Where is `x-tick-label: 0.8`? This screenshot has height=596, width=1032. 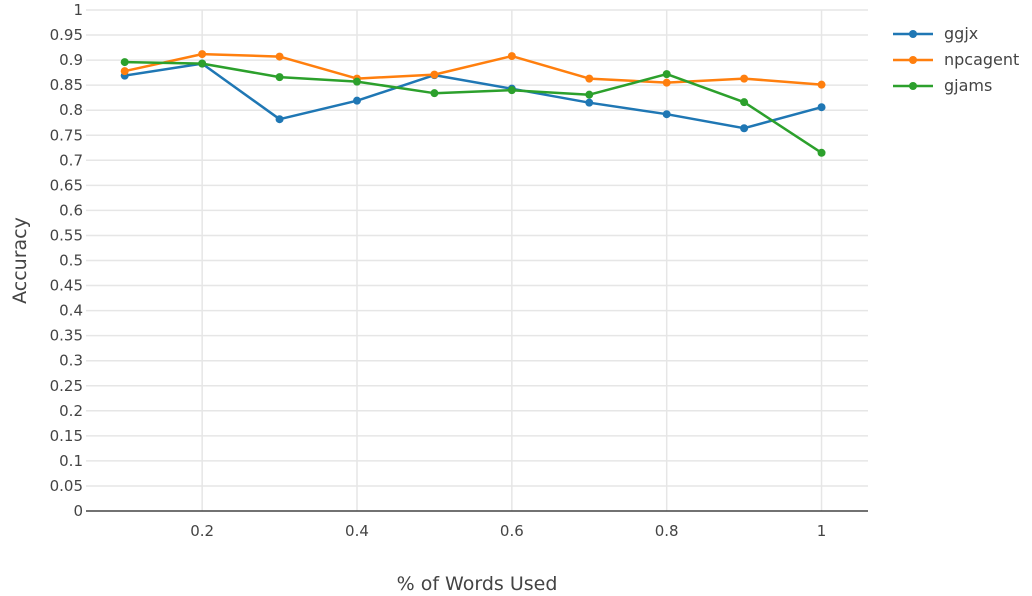
x-tick-label: 0.8 is located at coordinates (667, 531).